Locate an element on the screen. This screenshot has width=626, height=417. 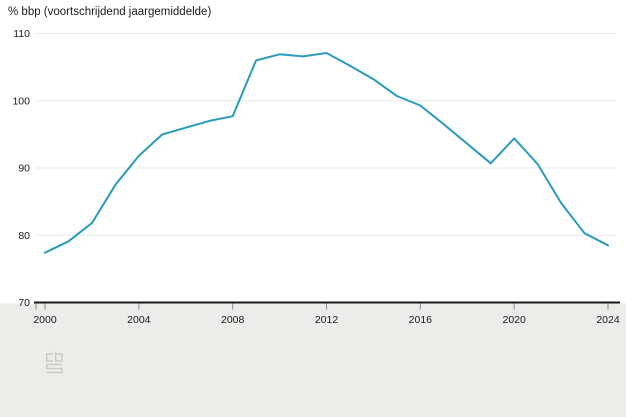
x-axis-ticks is located at coordinates (322, 306).